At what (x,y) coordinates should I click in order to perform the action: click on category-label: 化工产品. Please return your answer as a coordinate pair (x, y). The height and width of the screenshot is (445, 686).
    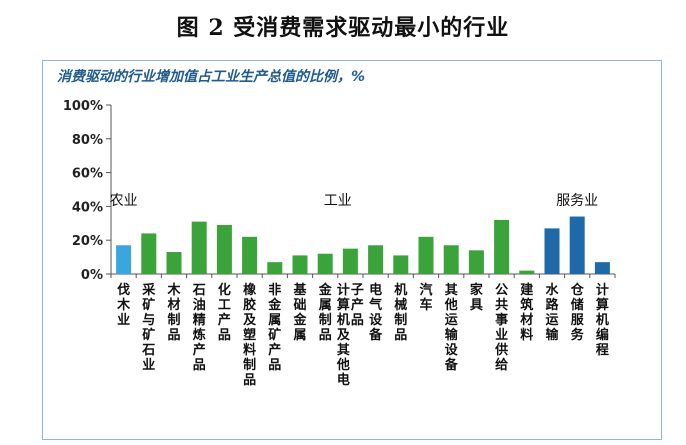
    Looking at the image, I should click on (224, 312).